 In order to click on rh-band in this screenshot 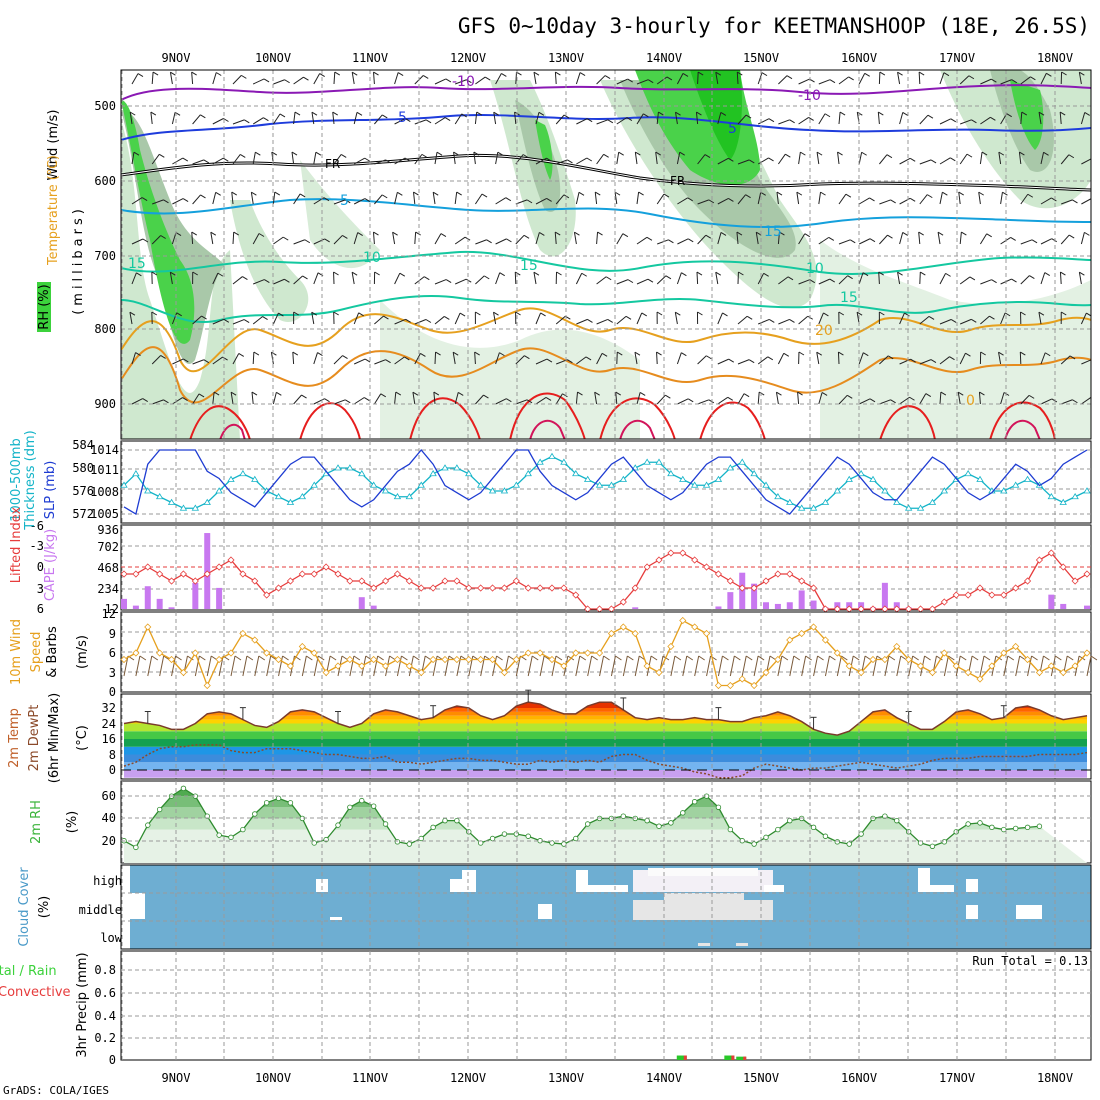, I will do `click(605, 813)`.